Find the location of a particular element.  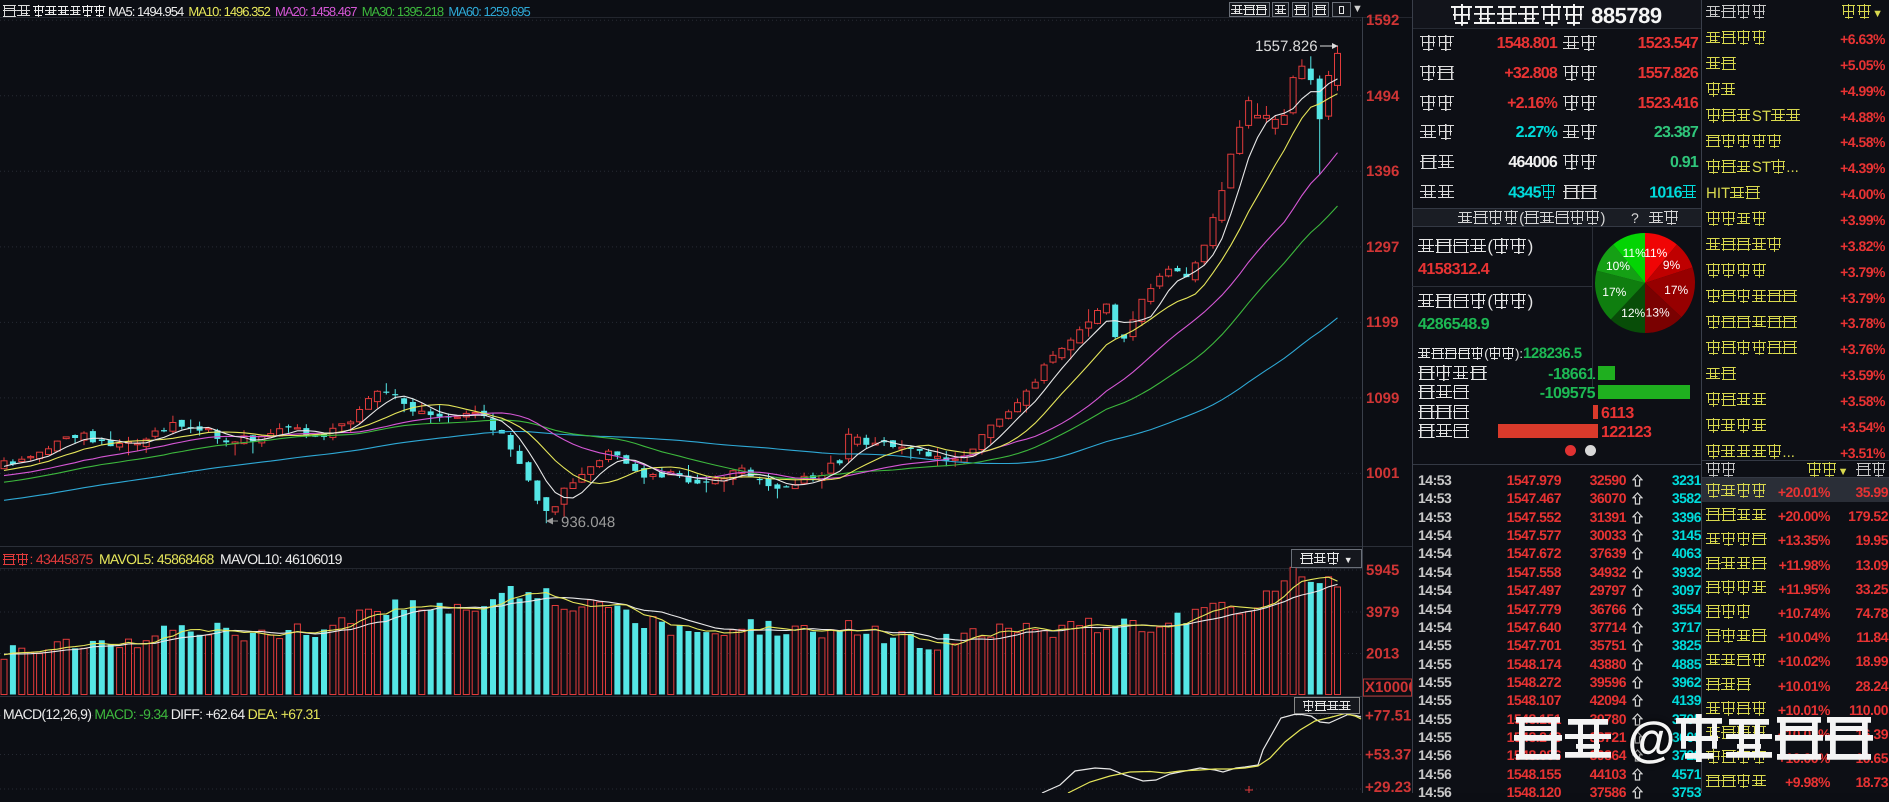

svg-text: +29.23 is located at coordinates (1388, 786).